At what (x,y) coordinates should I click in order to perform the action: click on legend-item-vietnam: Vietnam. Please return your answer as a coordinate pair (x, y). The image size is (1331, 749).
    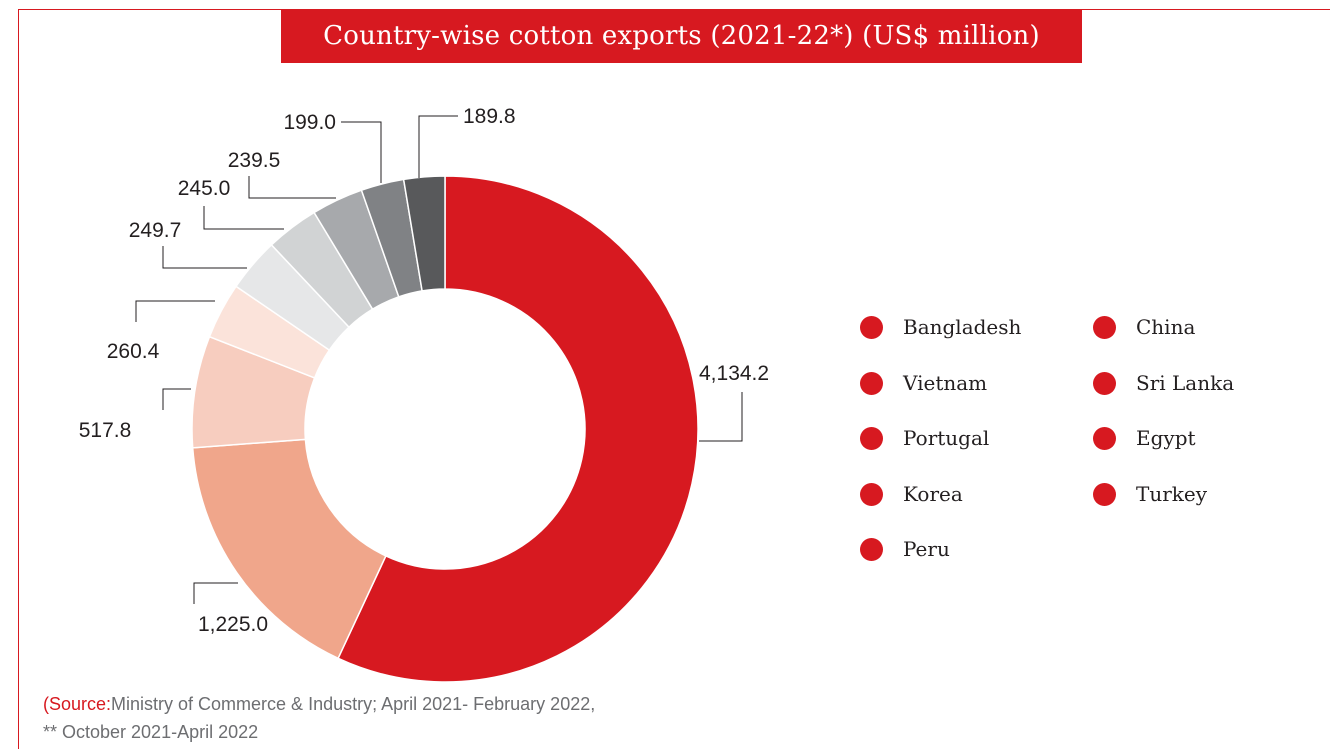
    Looking at the image, I should click on (923, 383).